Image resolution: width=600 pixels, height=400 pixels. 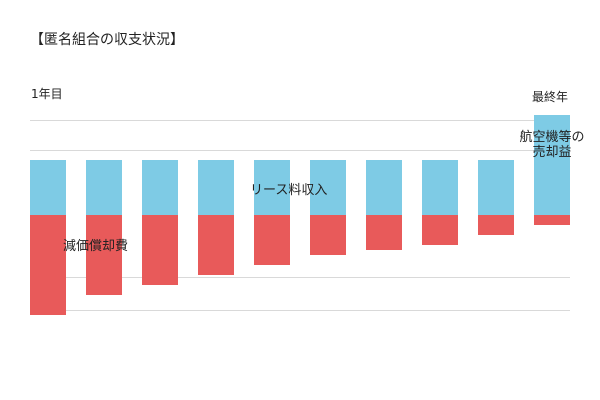 What do you see at coordinates (107, 40) in the screenshot?
I see `chart-title: 【匿名組合の収支状況】` at bounding box center [107, 40].